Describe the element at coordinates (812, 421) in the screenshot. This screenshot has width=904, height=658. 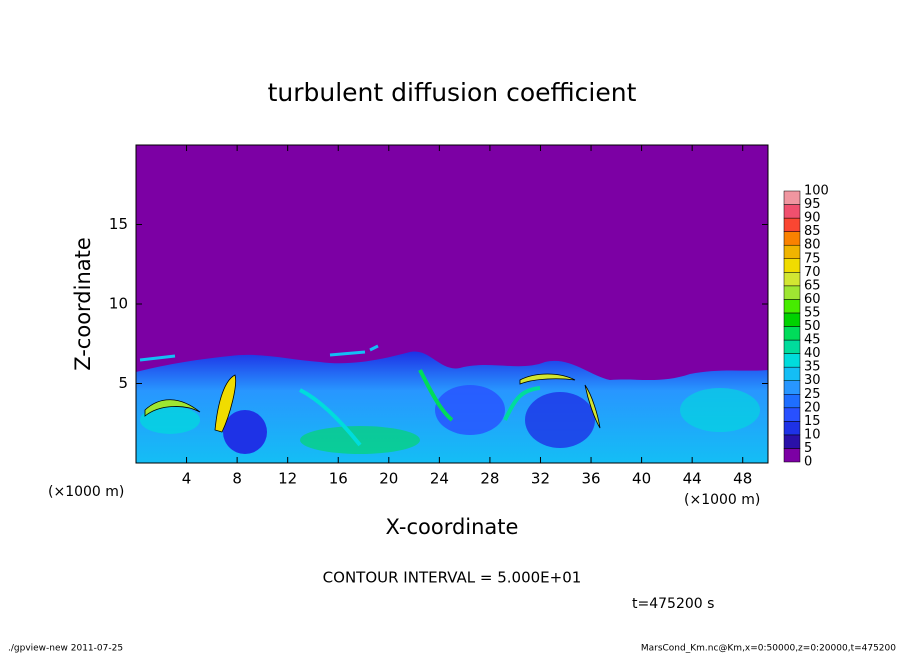
I see `colorbar-label: 15` at that location.